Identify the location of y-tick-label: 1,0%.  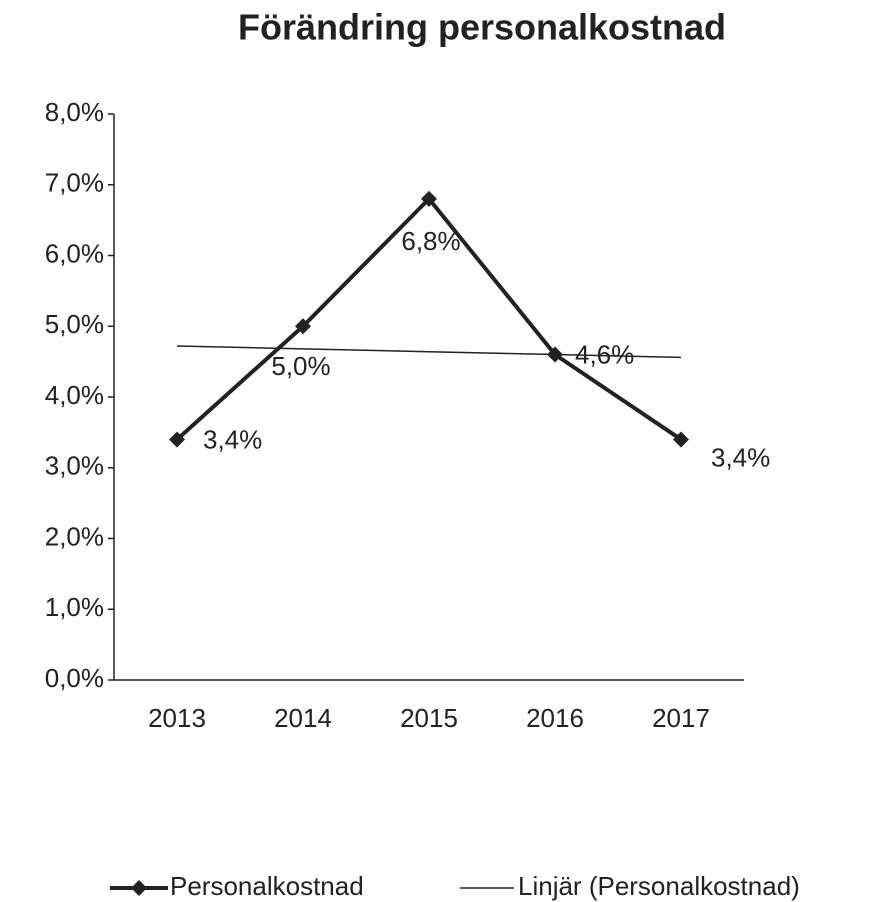
(74, 607).